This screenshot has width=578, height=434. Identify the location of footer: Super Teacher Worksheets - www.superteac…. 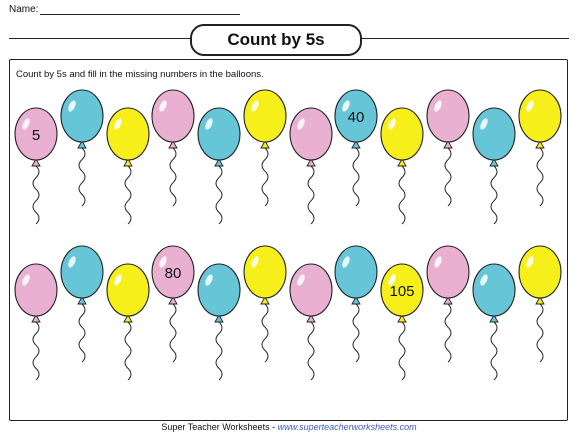
(289, 427).